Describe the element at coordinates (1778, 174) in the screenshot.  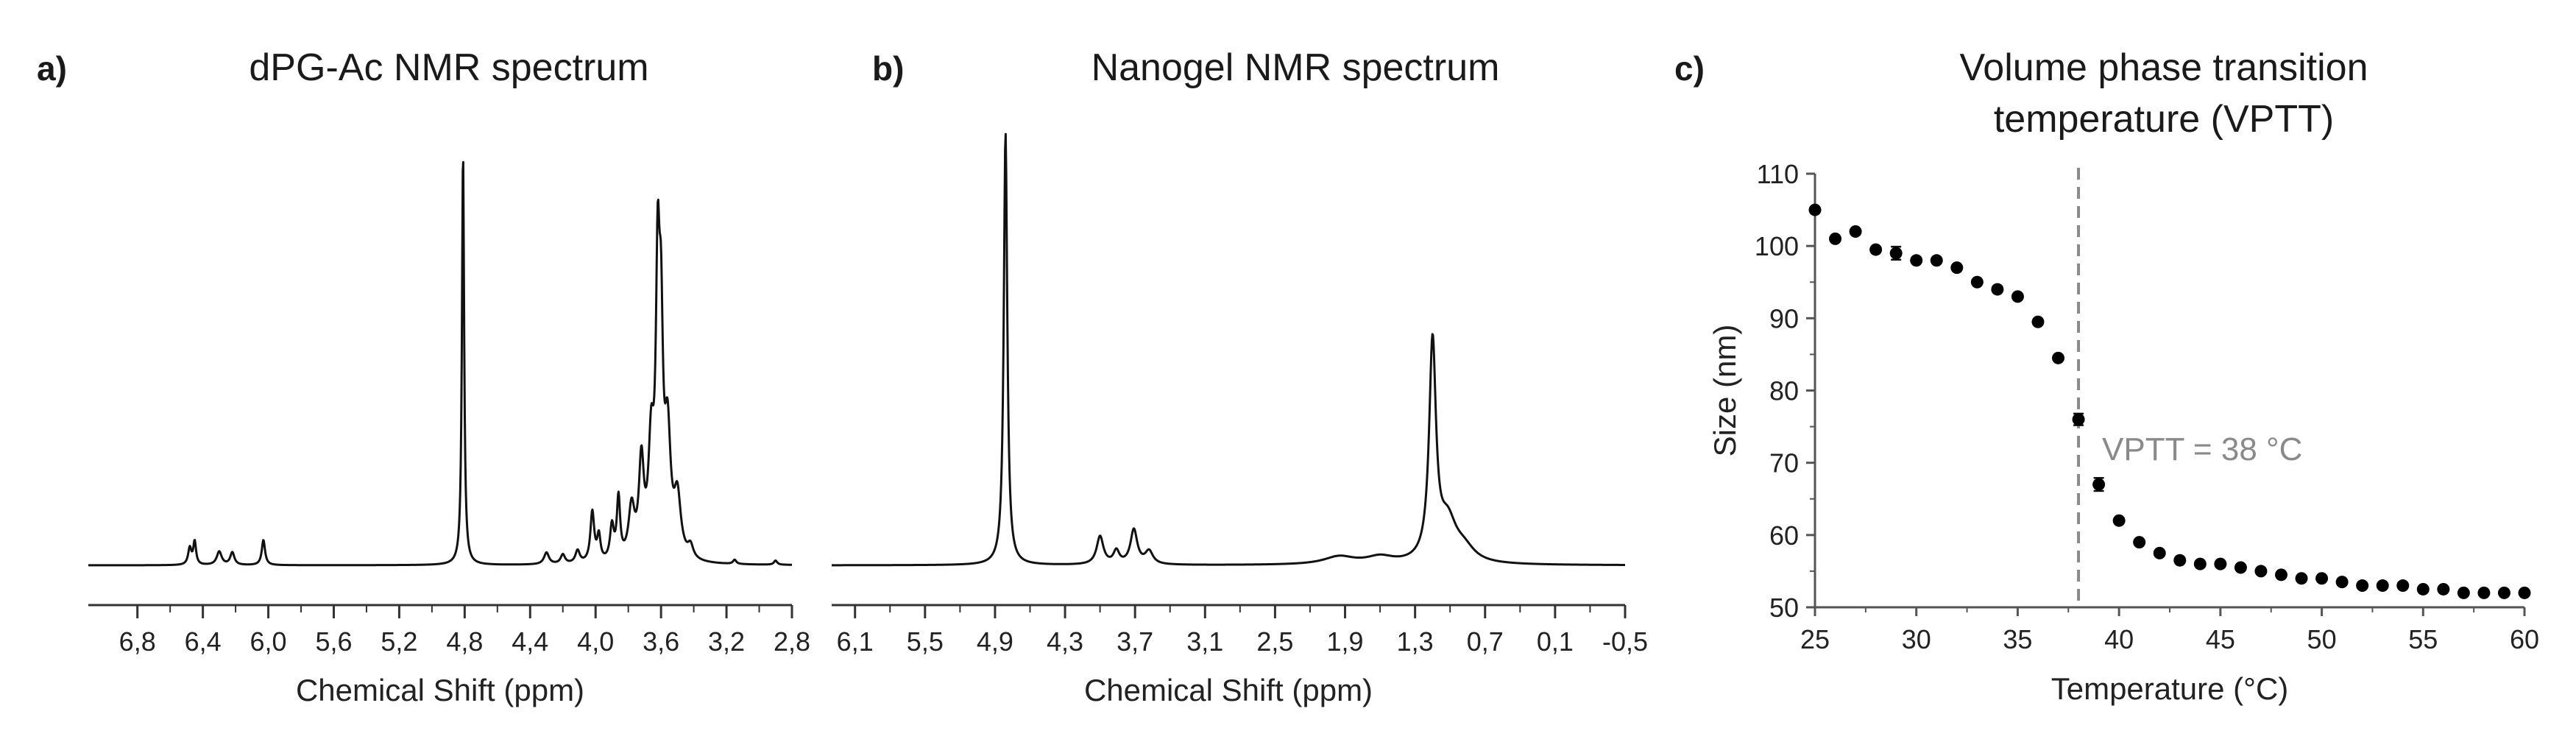
I see `y-tick-label: 110` at that location.